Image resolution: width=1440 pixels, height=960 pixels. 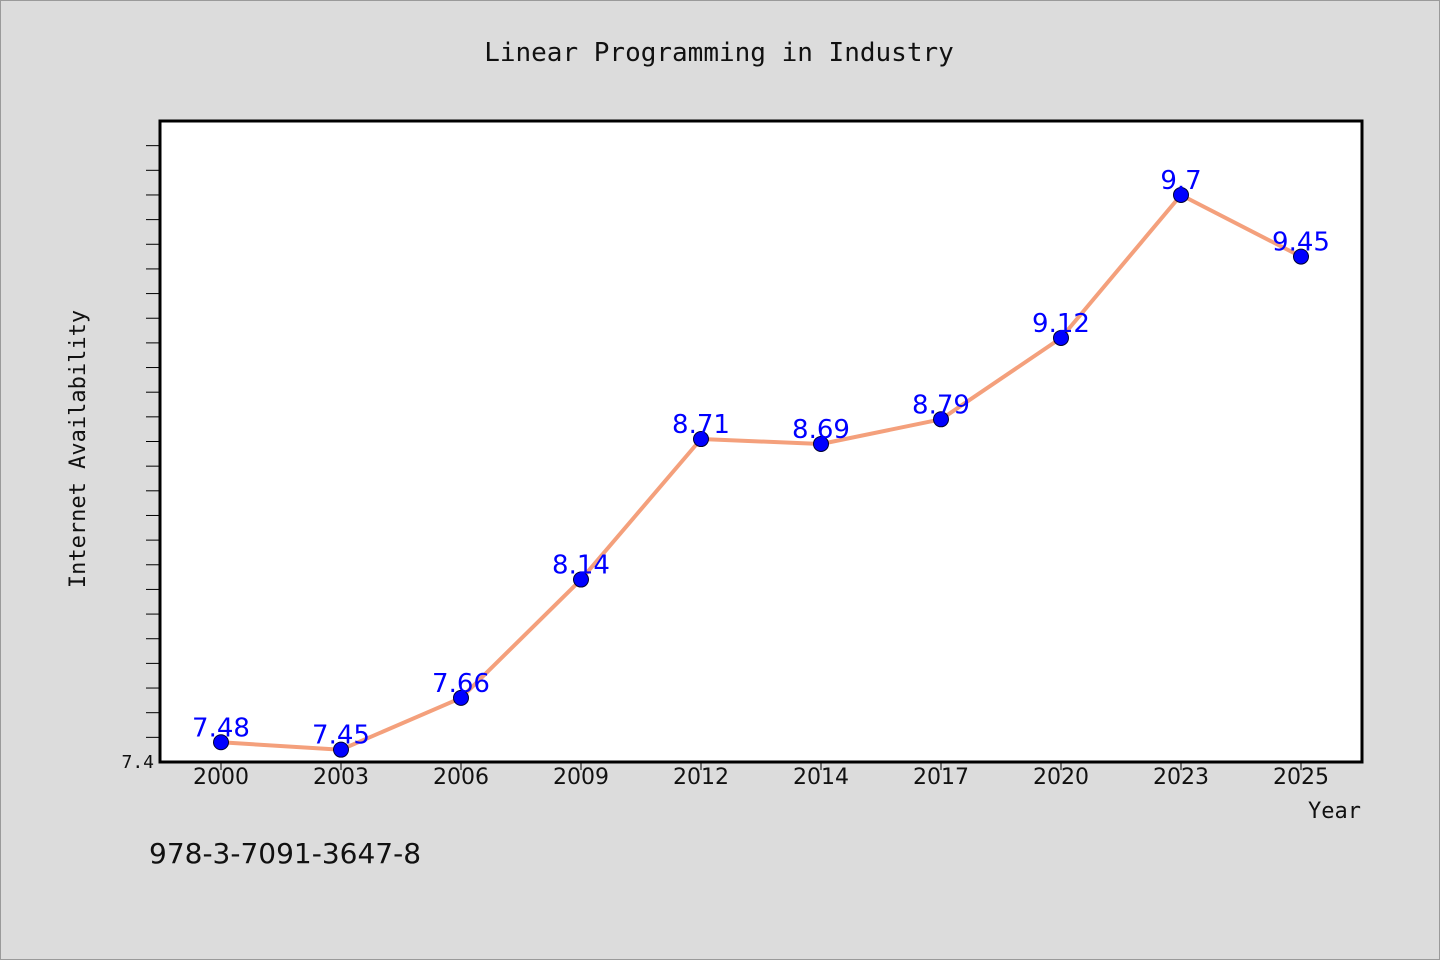 What do you see at coordinates (581, 777) in the screenshot?
I see `x-tick-label: 2009` at bounding box center [581, 777].